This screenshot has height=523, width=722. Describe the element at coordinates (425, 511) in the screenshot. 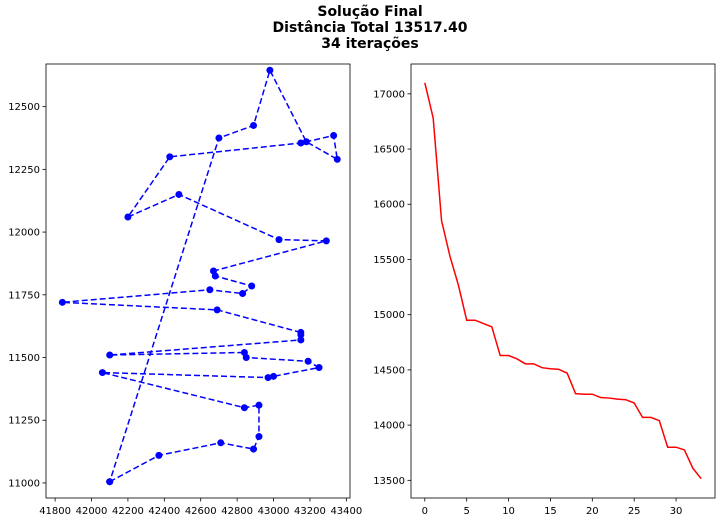

I see `x-tick-label: 0` at that location.